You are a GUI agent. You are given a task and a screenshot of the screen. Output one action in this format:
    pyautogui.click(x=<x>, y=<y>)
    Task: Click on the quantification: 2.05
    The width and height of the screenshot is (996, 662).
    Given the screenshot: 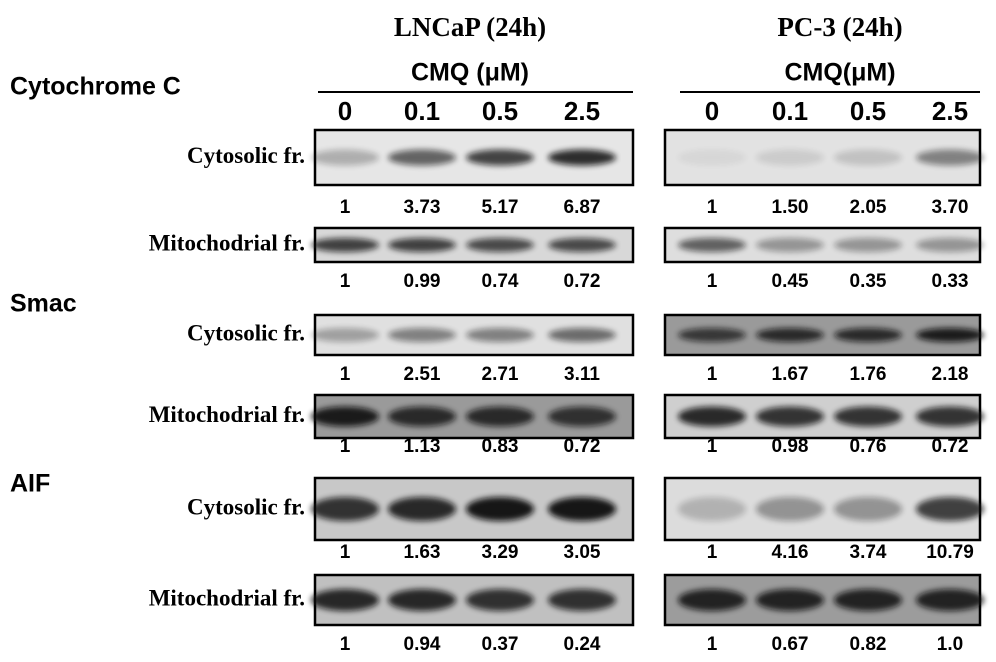 What is the action you would take?
    pyautogui.click(x=868, y=207)
    